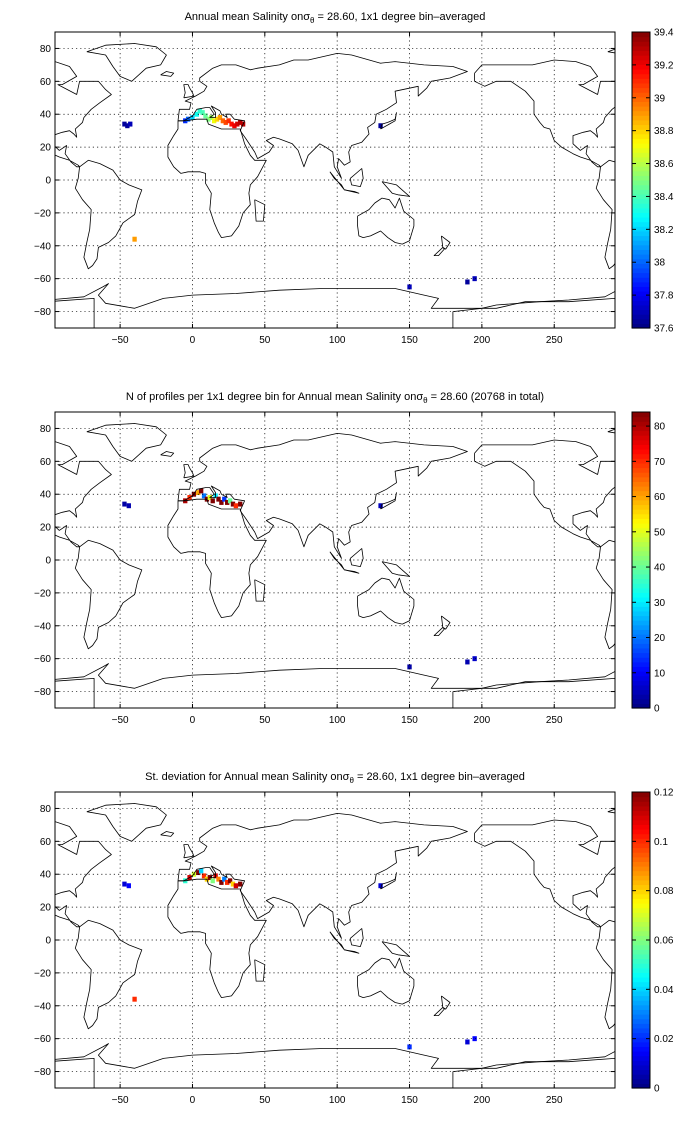 The width and height of the screenshot is (696, 1140). What do you see at coordinates (664, 941) in the screenshot?
I see `colorbar-tick-label: 0.06` at bounding box center [664, 941].